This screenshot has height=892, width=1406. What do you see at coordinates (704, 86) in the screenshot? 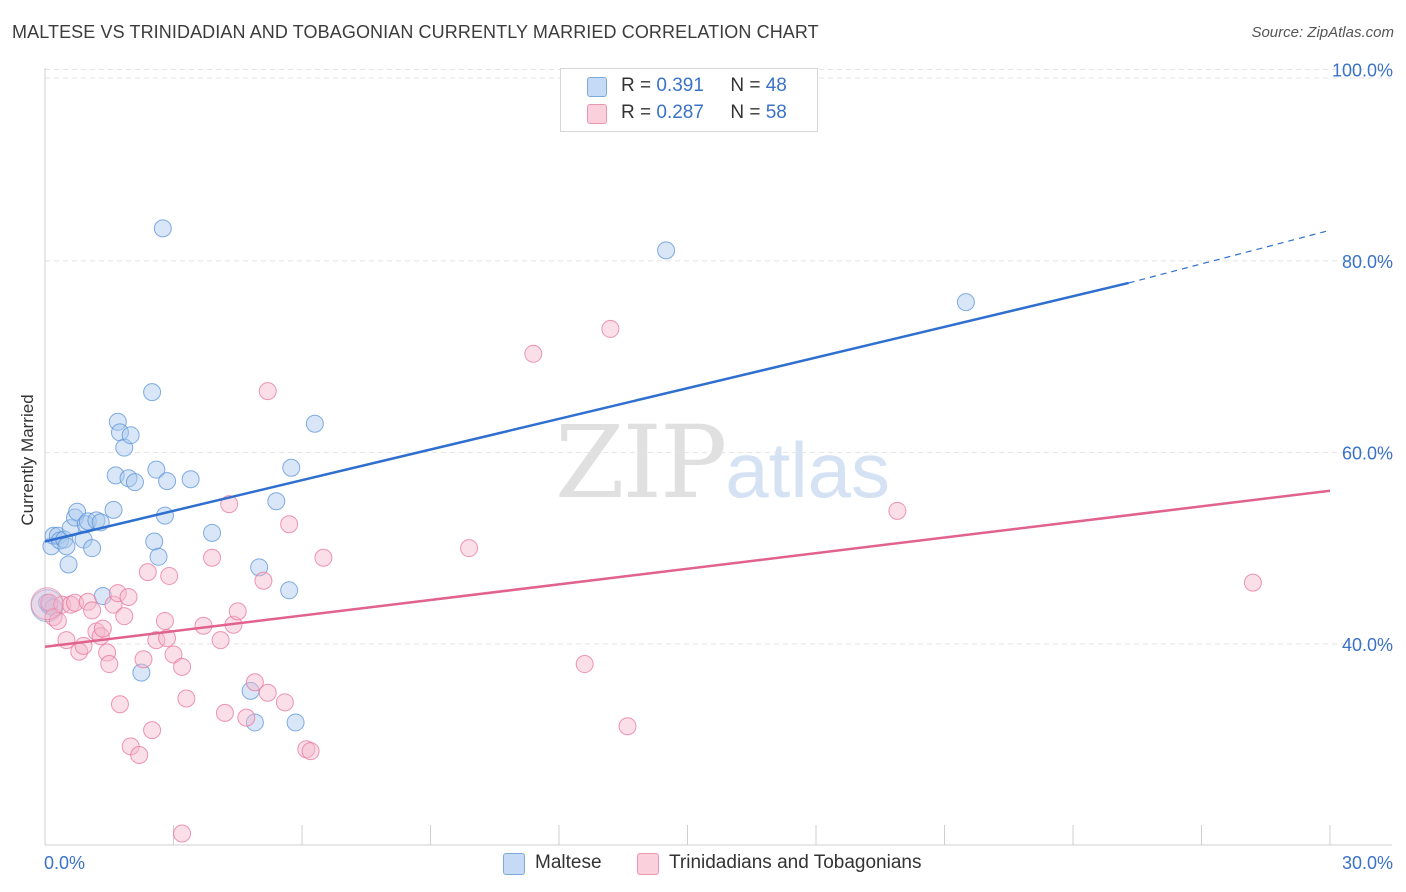
I see `legend-row-text: R = 0.391 N = 48` at bounding box center [704, 86].